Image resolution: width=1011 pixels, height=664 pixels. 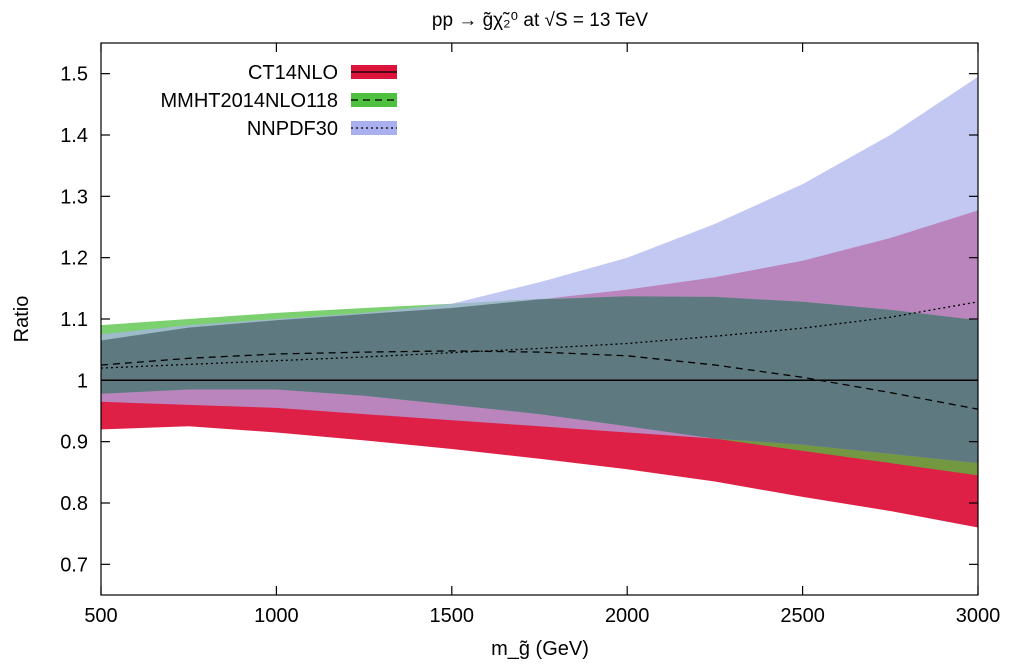 I want to click on y-axis-title: Ratio, so click(x=22, y=319).